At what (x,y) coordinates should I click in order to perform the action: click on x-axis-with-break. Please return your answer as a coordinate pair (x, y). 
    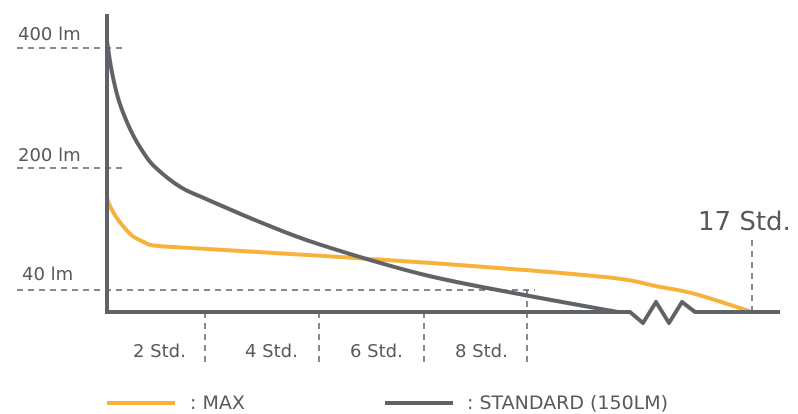
    Looking at the image, I should click on (443, 312).